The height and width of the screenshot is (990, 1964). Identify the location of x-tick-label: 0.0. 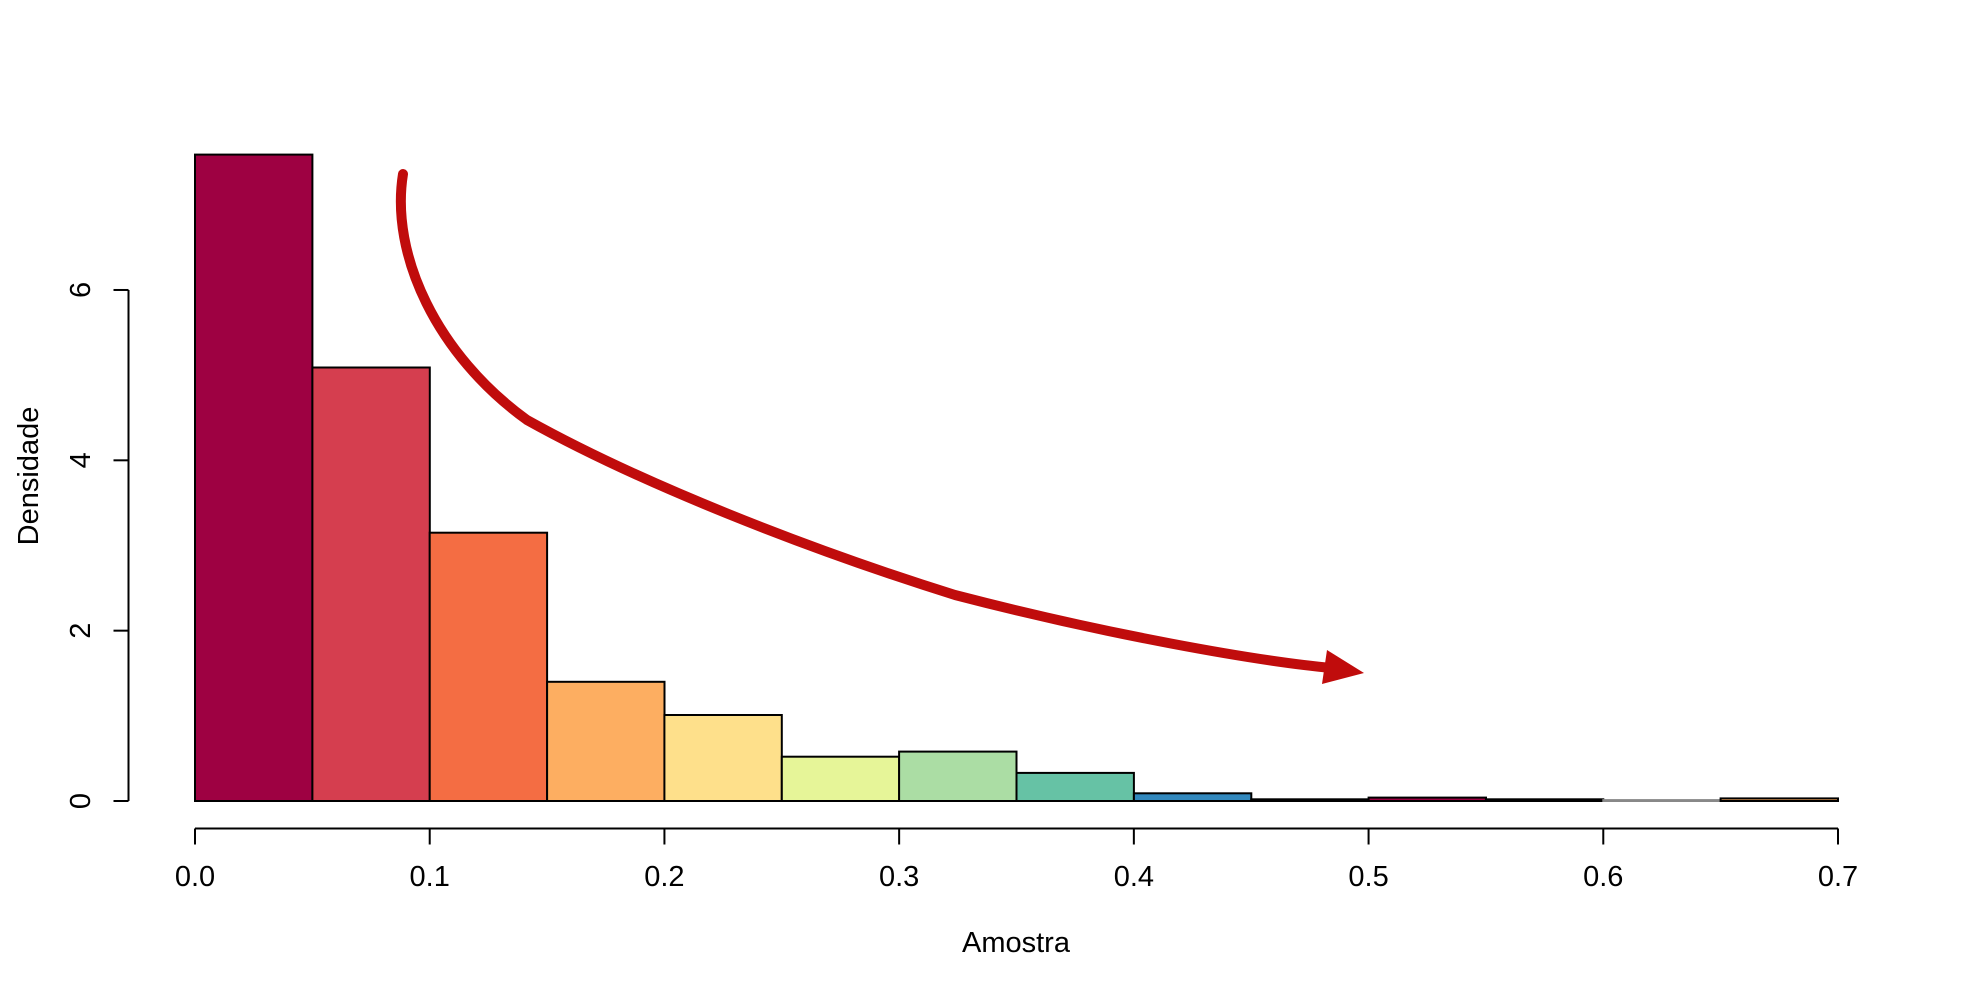
(195, 877).